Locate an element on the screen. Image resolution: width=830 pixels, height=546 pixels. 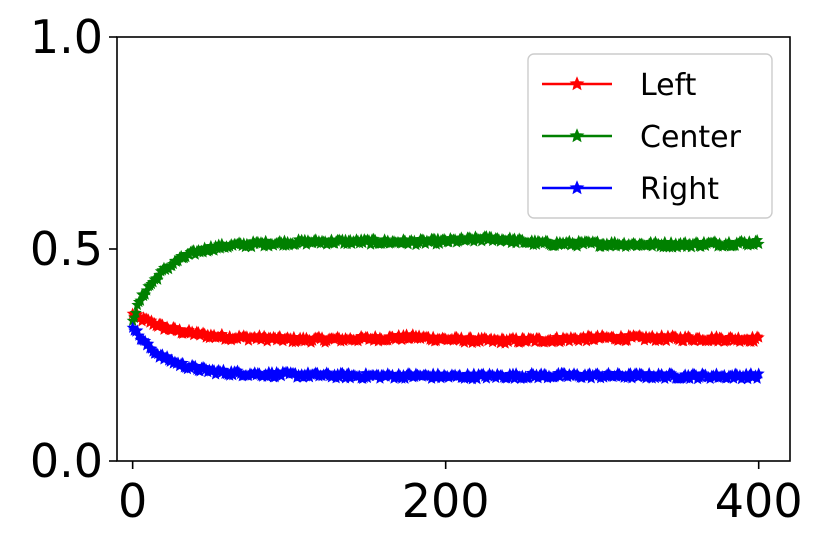
legend-label: Right is located at coordinates (679, 189).